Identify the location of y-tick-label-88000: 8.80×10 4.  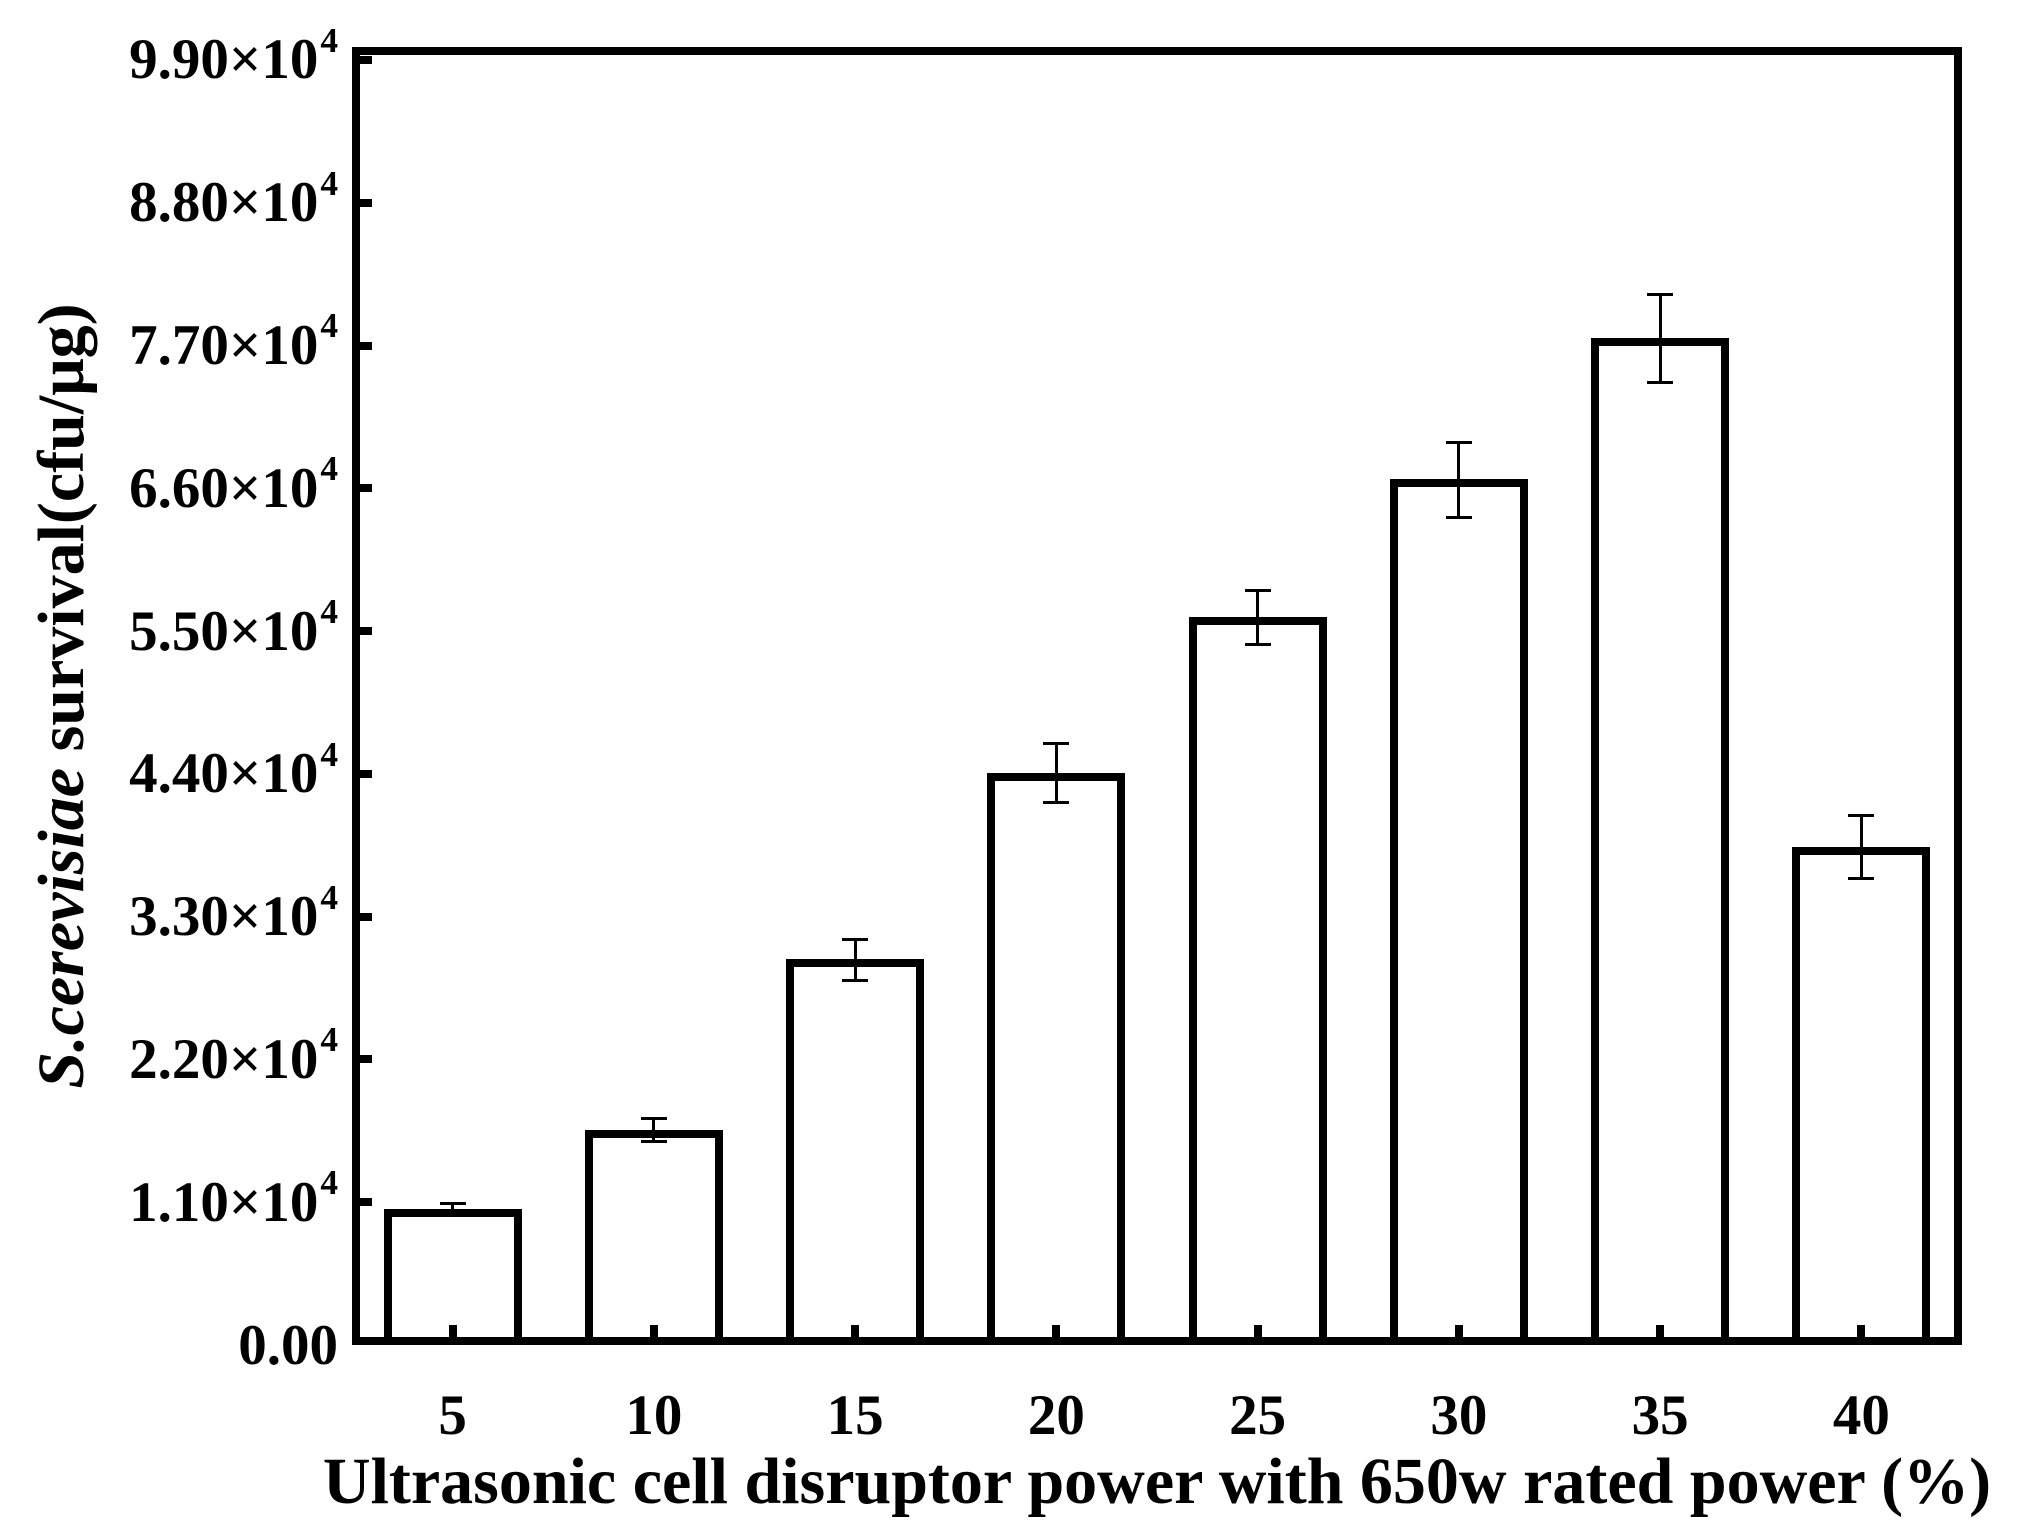
(169, 203).